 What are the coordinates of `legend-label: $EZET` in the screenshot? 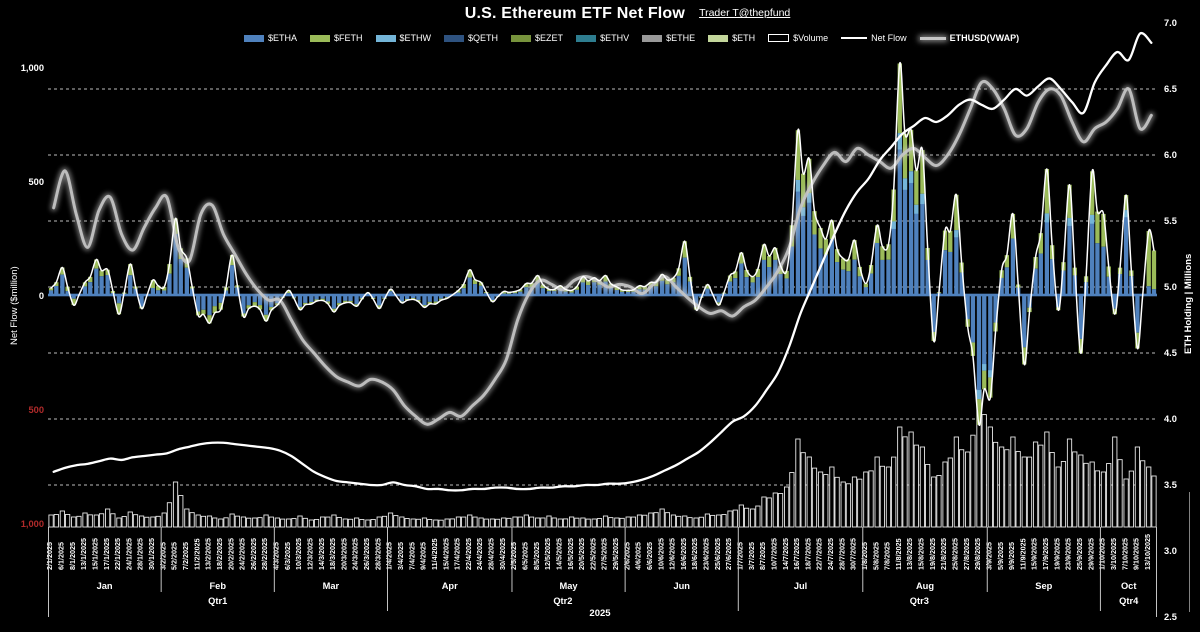 It's located at (549, 38).